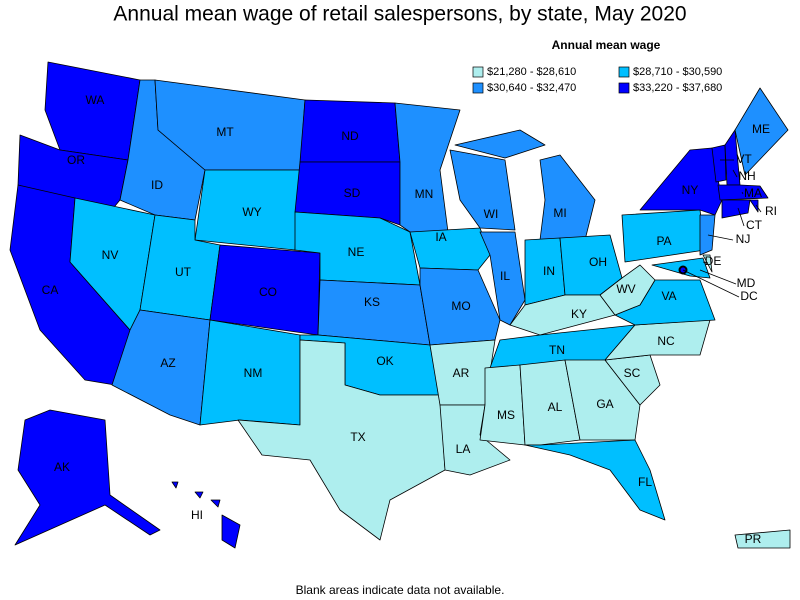  Describe the element at coordinates (461, 373) in the screenshot. I see `state-label: AR` at that location.